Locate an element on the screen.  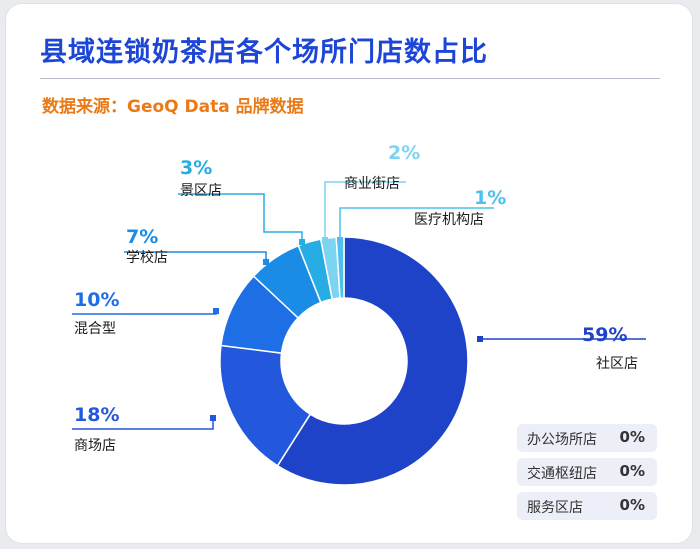
leader-line-medical is located at coordinates (416, 223).